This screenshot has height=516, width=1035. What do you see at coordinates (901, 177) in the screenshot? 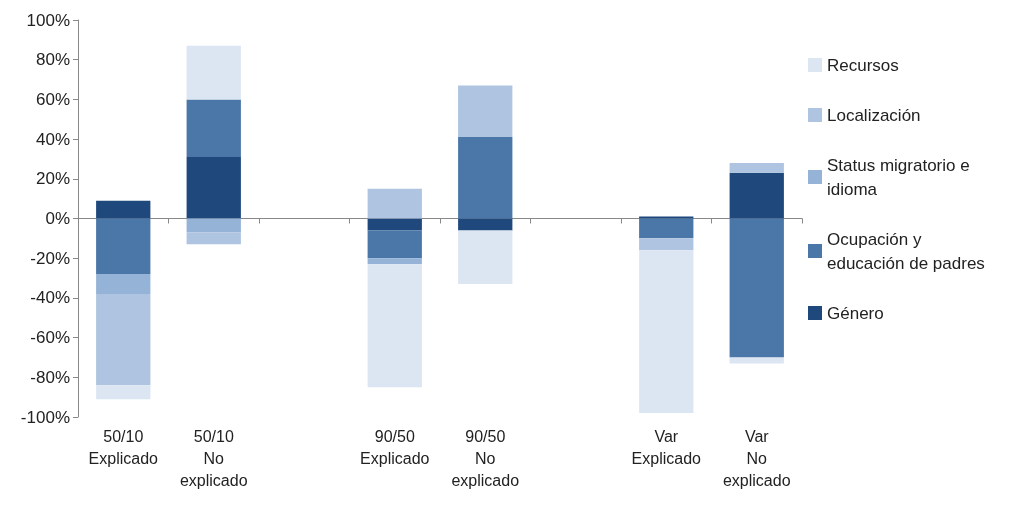
I see `legend-label: Status migratorio e idioma` at bounding box center [901, 177].